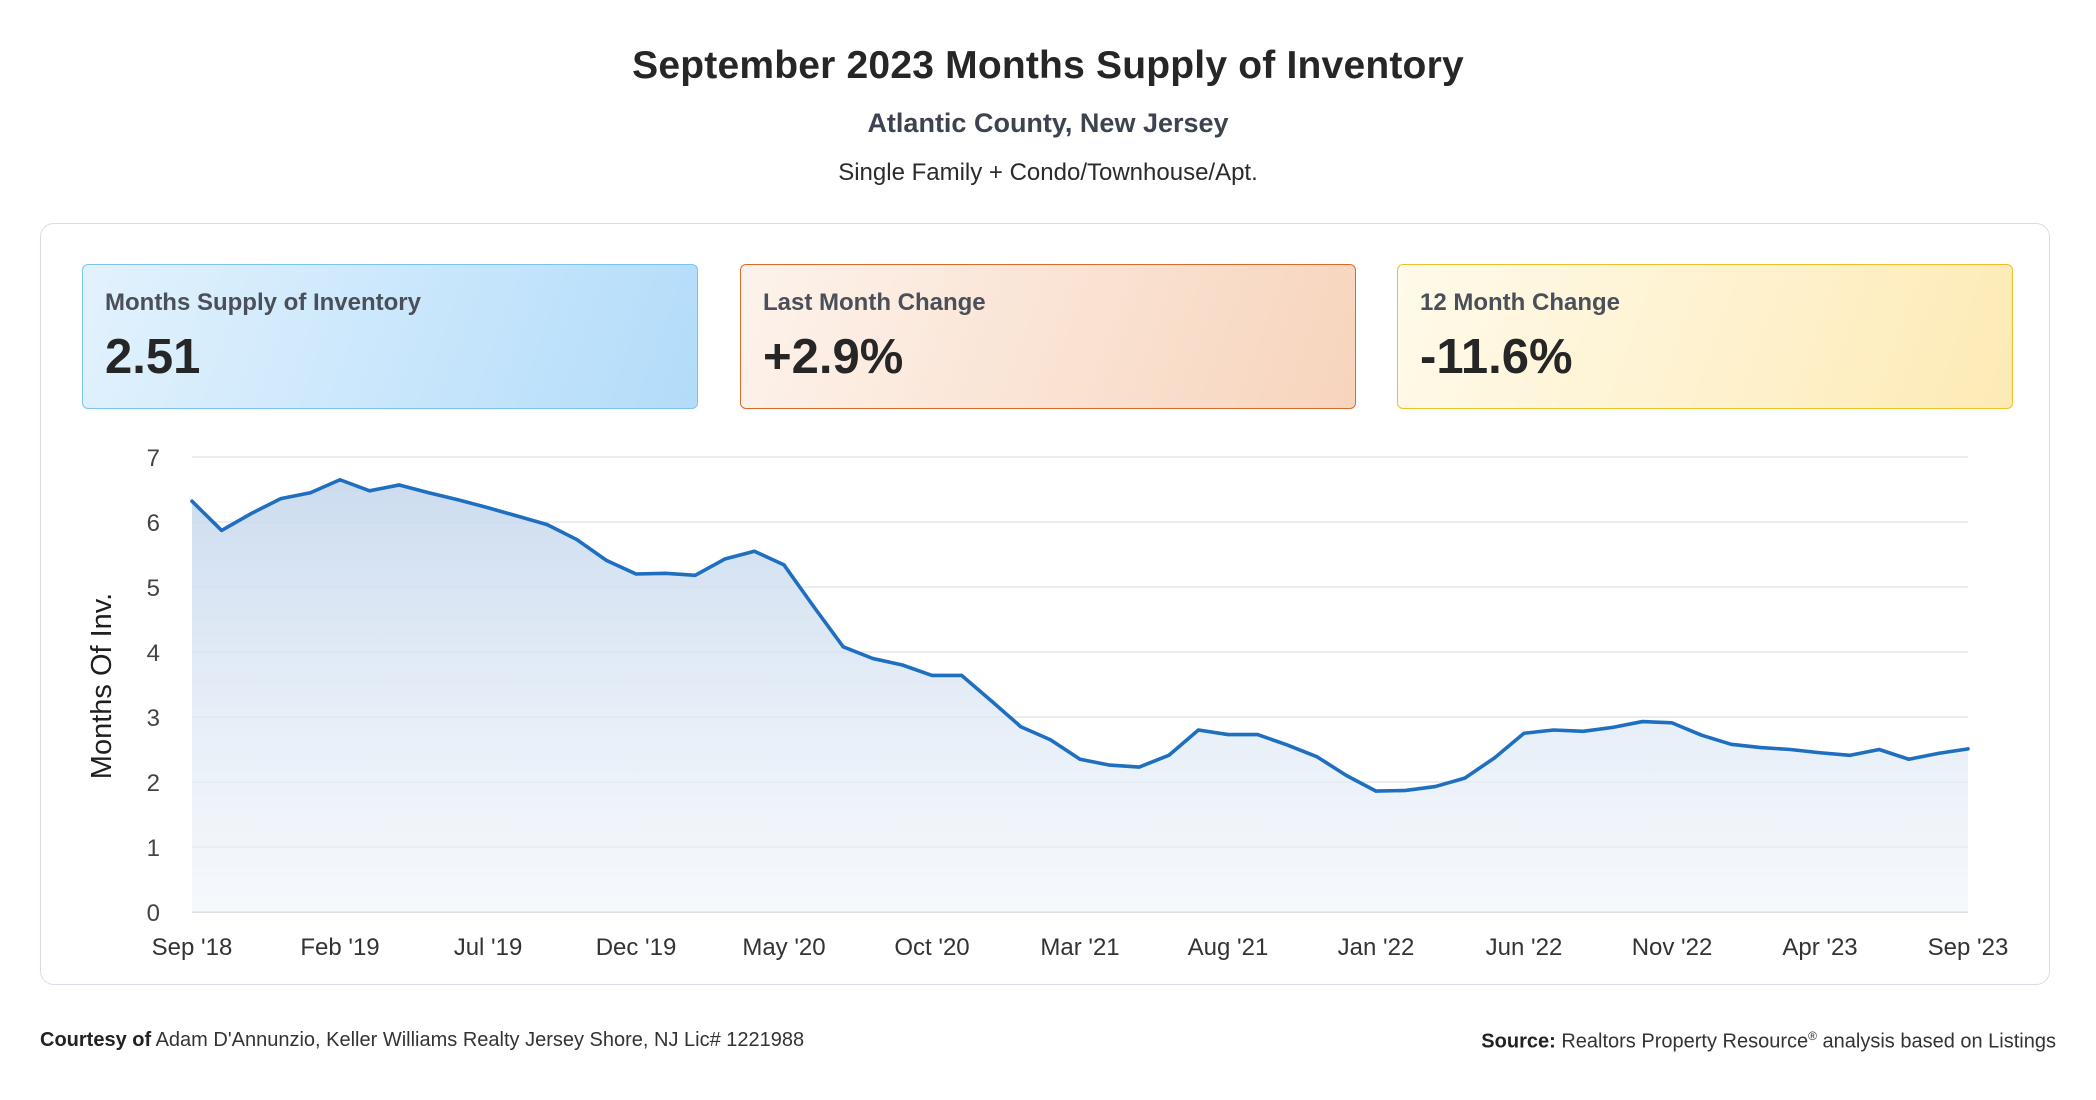 This screenshot has height=1100, width=2096. I want to click on source-label: Source:, so click(1518, 1041).